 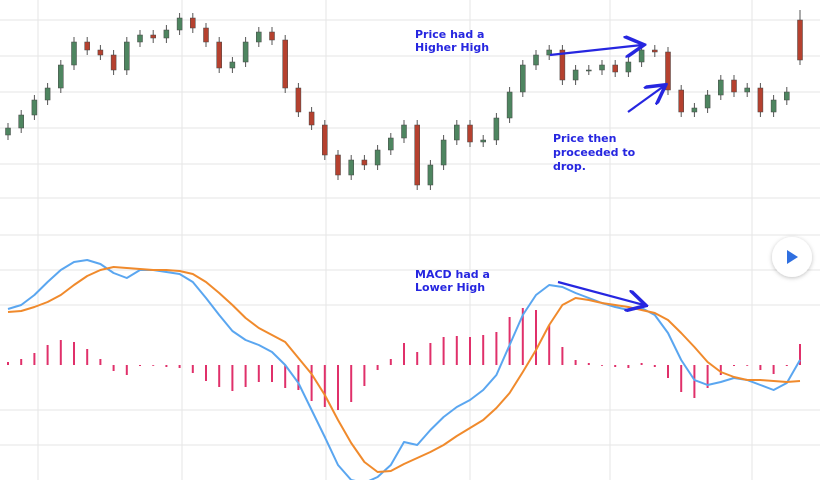 What do you see at coordinates (569, 166) in the screenshot?
I see `annotation: drop.` at bounding box center [569, 166].